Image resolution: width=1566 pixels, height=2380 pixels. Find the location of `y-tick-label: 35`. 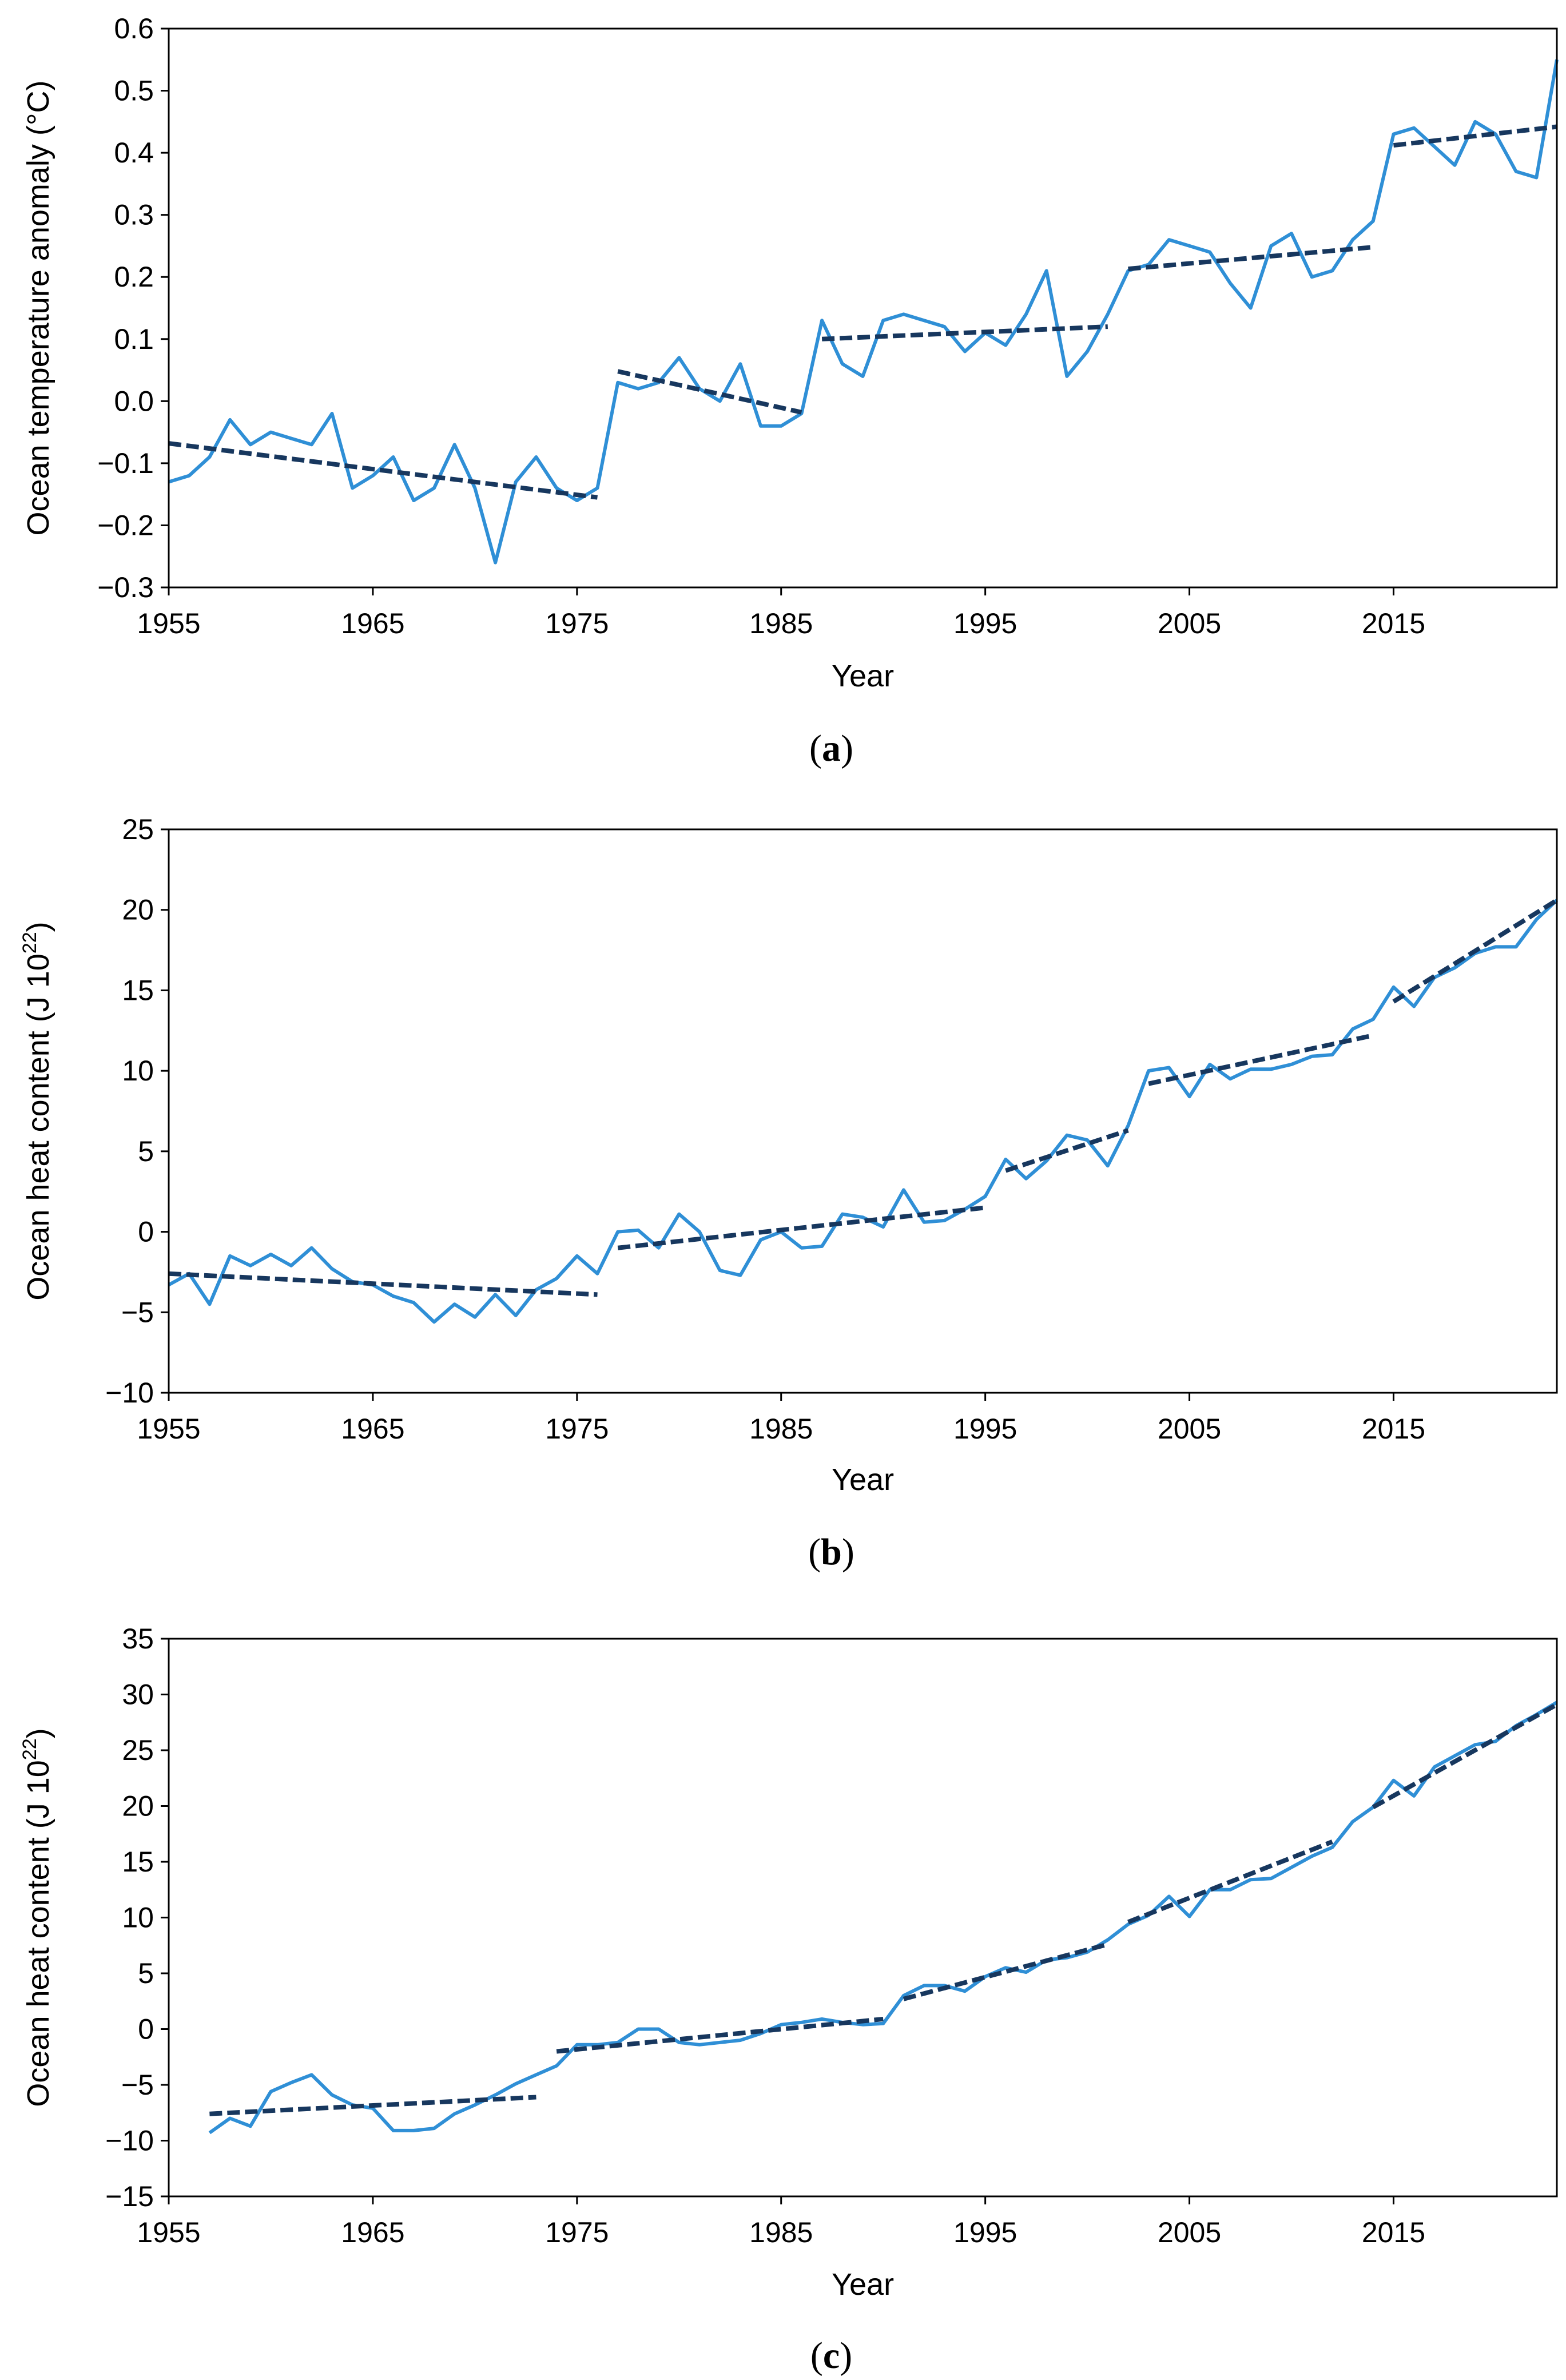

y-tick-label: 35 is located at coordinates (138, 1639).